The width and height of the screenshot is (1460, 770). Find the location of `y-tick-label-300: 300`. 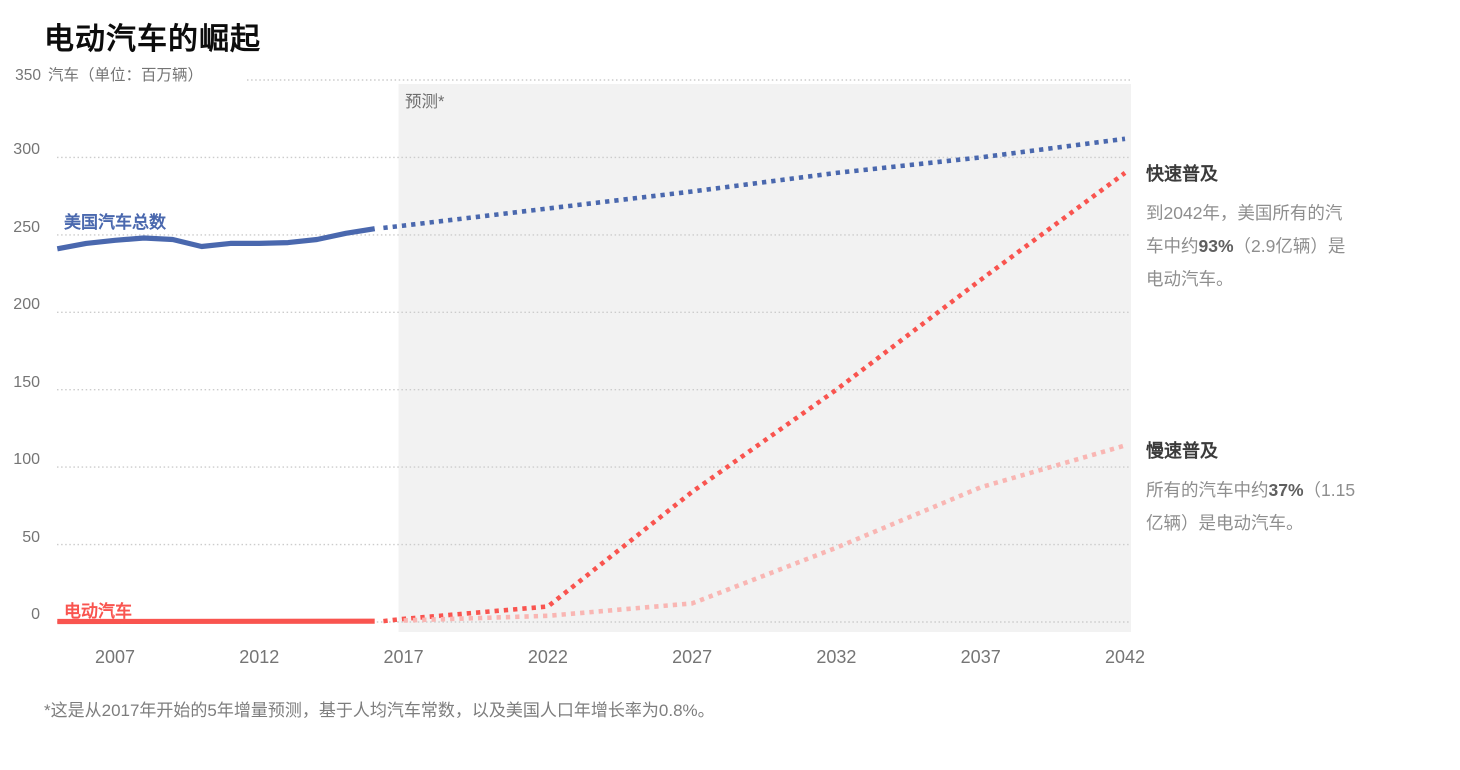

y-tick-label-300: 300 is located at coordinates (26, 150).